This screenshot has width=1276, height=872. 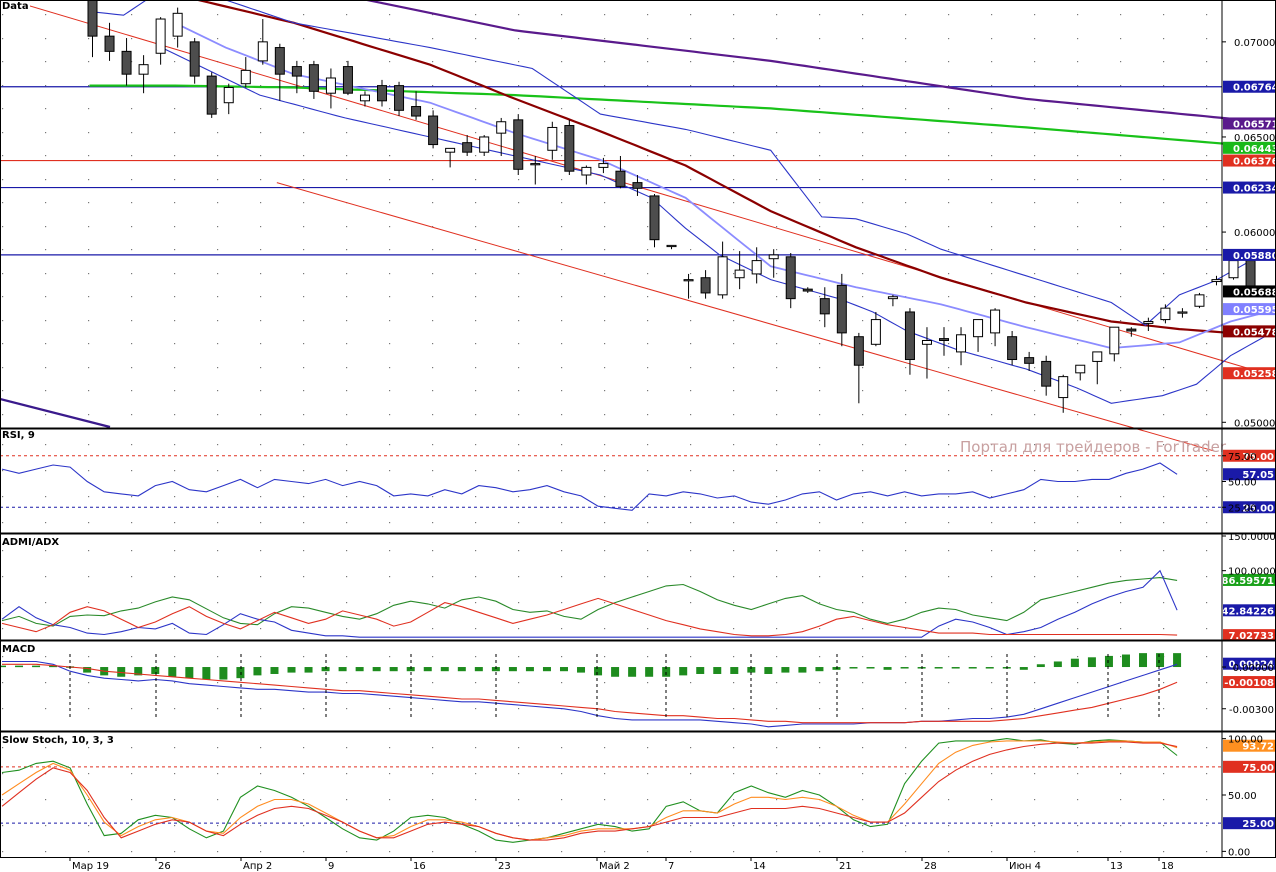 I want to click on x-tick-label: 16, so click(x=419, y=866).